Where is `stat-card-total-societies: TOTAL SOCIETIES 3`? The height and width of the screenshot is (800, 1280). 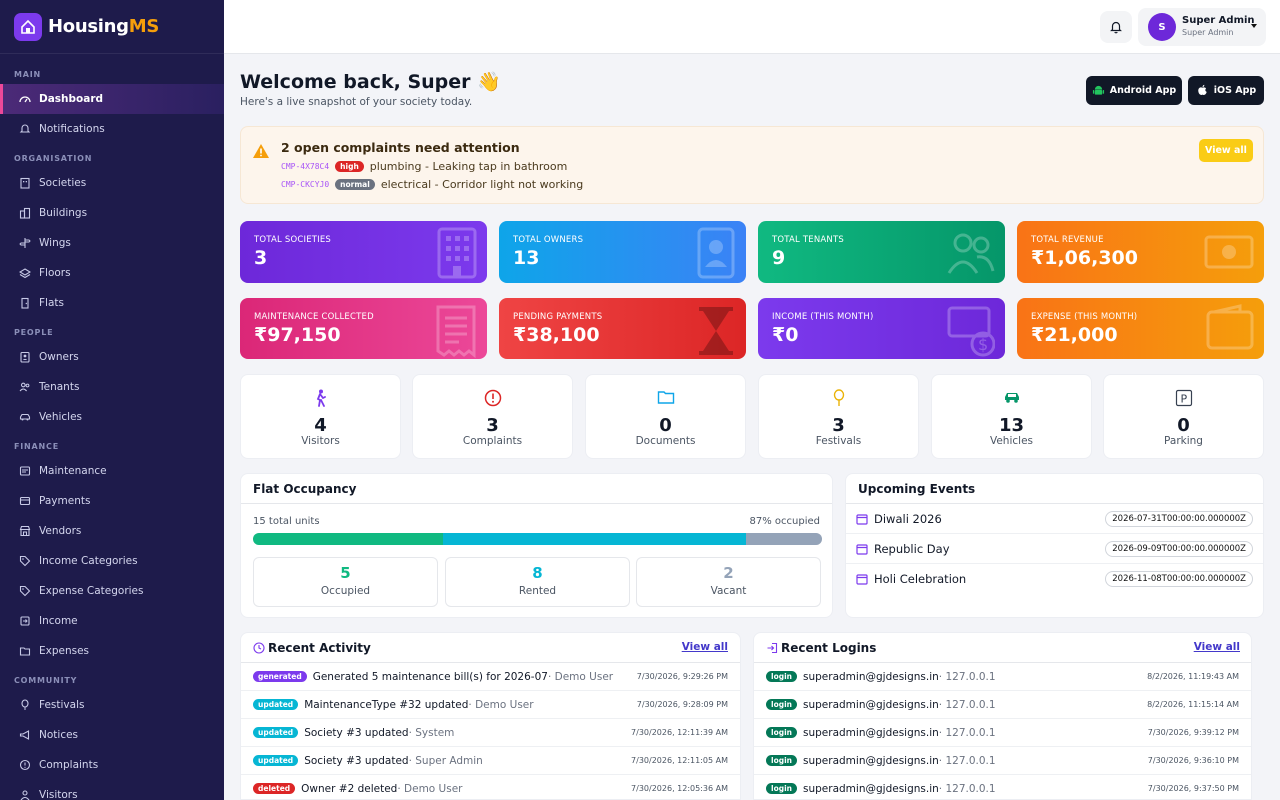
stat-card-total-societies: TOTAL SOCIETIES 3 is located at coordinates (363, 252).